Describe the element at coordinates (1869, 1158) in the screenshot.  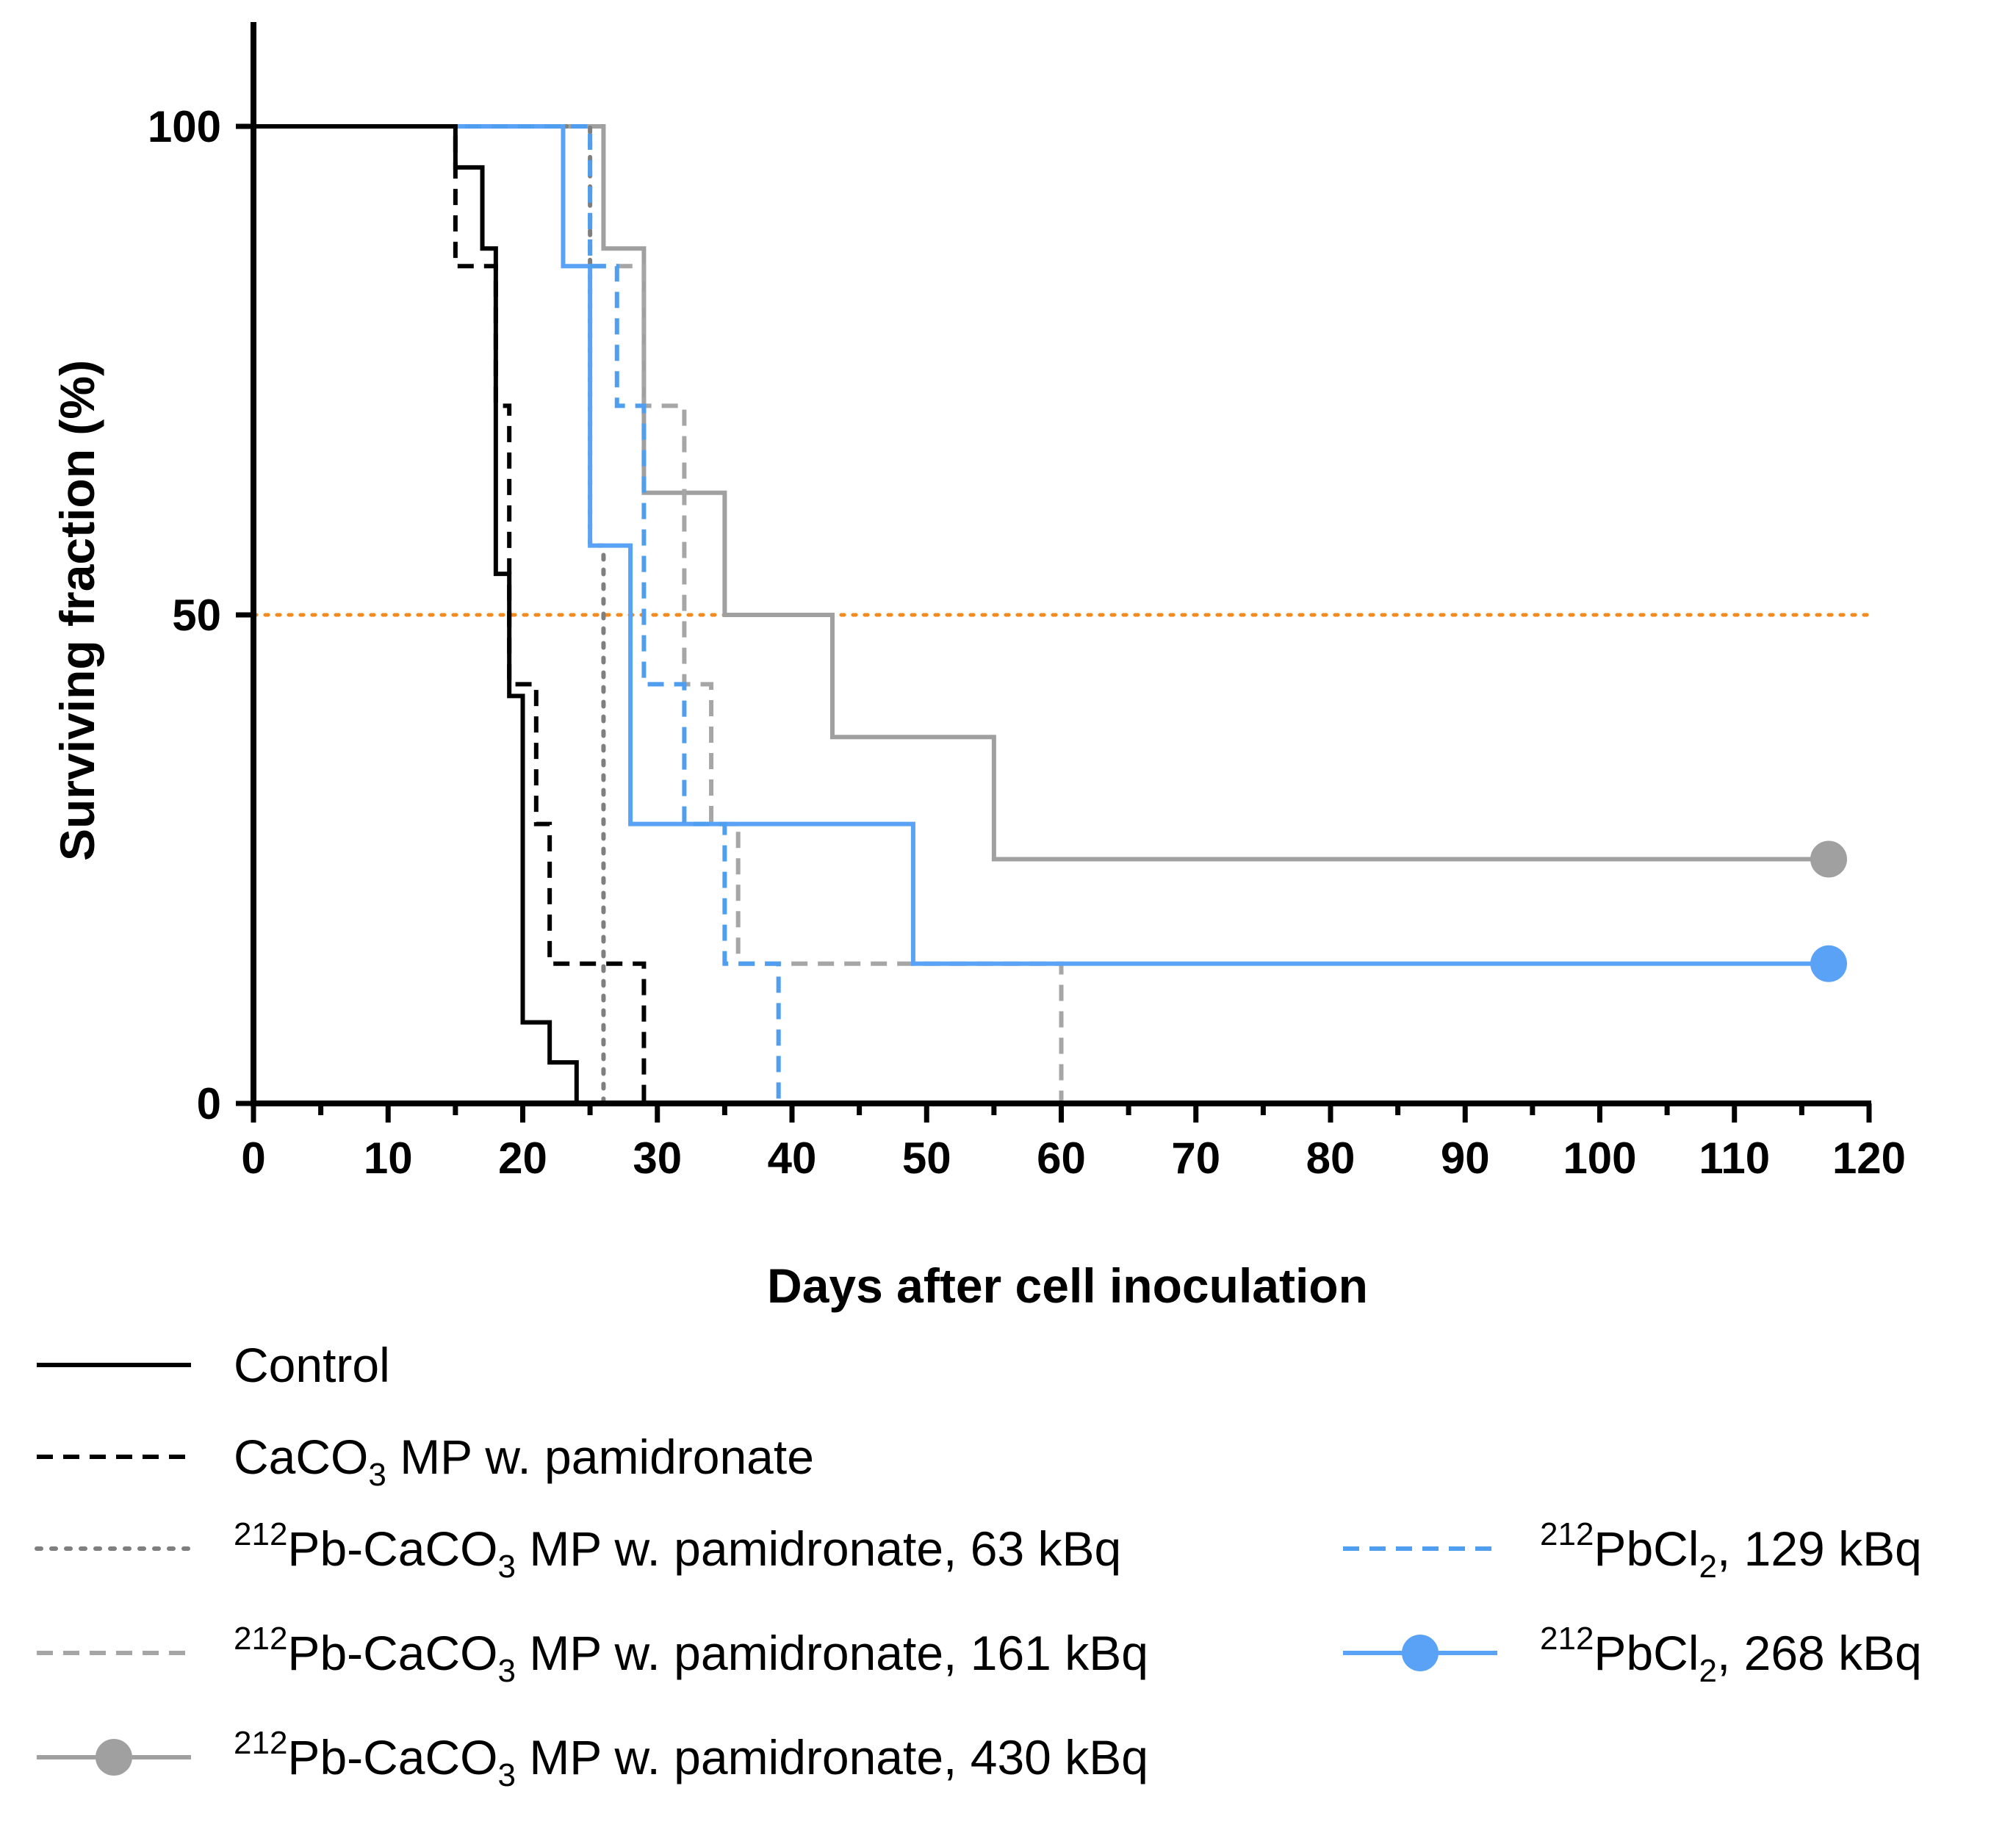
I see `x-tick-label-120: 120` at that location.